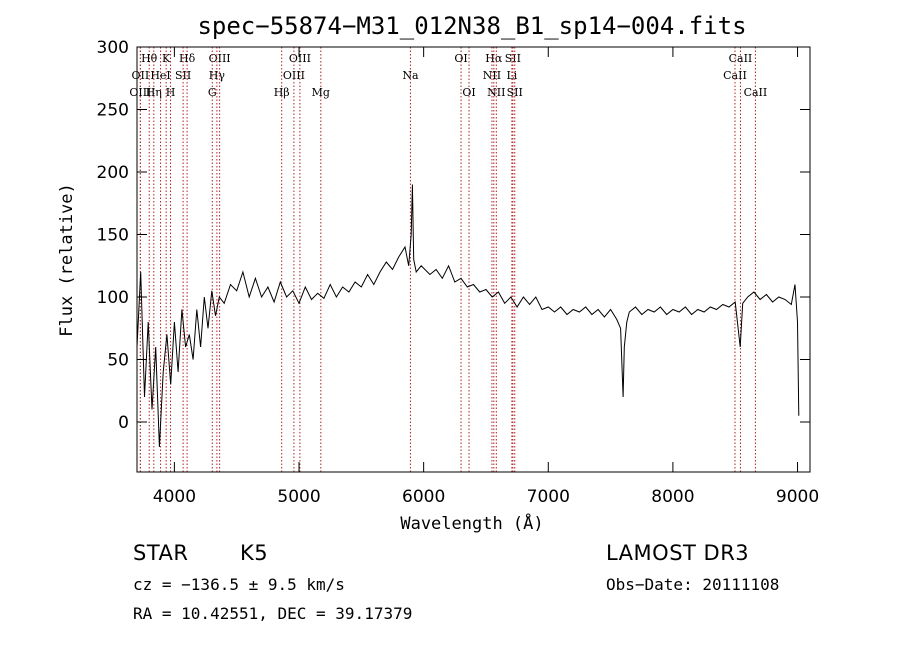 The width and height of the screenshot is (900, 649). What do you see at coordinates (494, 58) in the screenshot?
I see `line-label: Hα` at bounding box center [494, 58].